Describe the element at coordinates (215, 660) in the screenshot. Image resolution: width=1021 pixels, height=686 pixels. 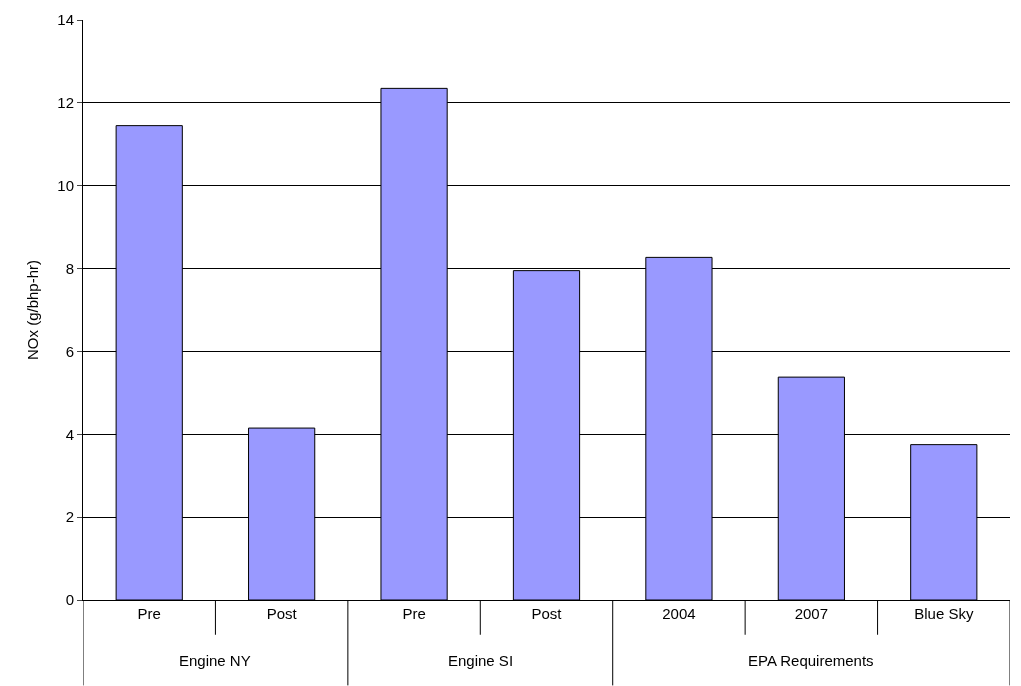
I see `text: Engine NY` at that location.